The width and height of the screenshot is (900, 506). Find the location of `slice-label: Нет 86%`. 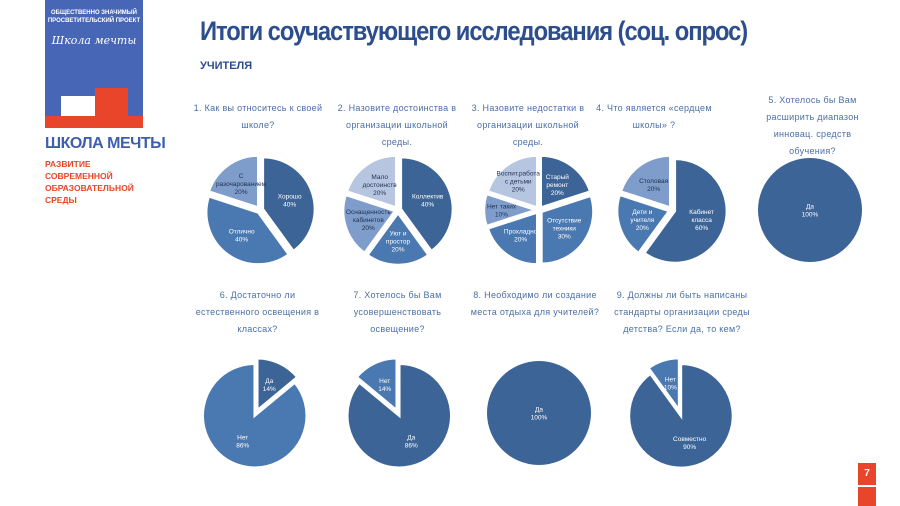

slice-label: Нет 86% is located at coordinates (242, 442).